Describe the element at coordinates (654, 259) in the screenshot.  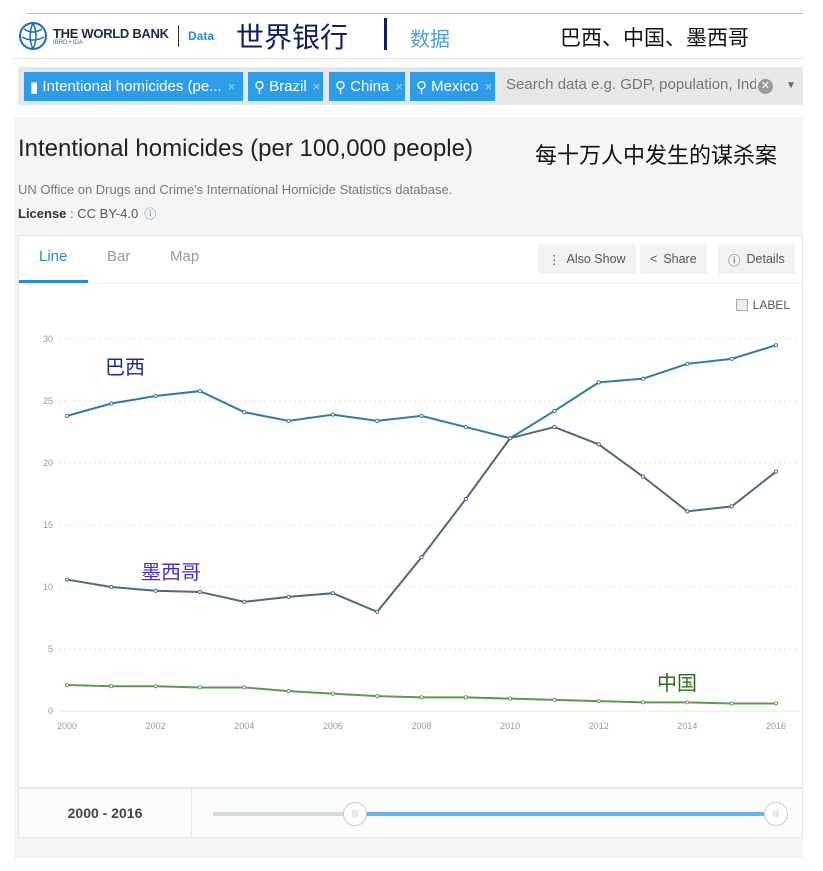
I see `share-icon: <` at that location.